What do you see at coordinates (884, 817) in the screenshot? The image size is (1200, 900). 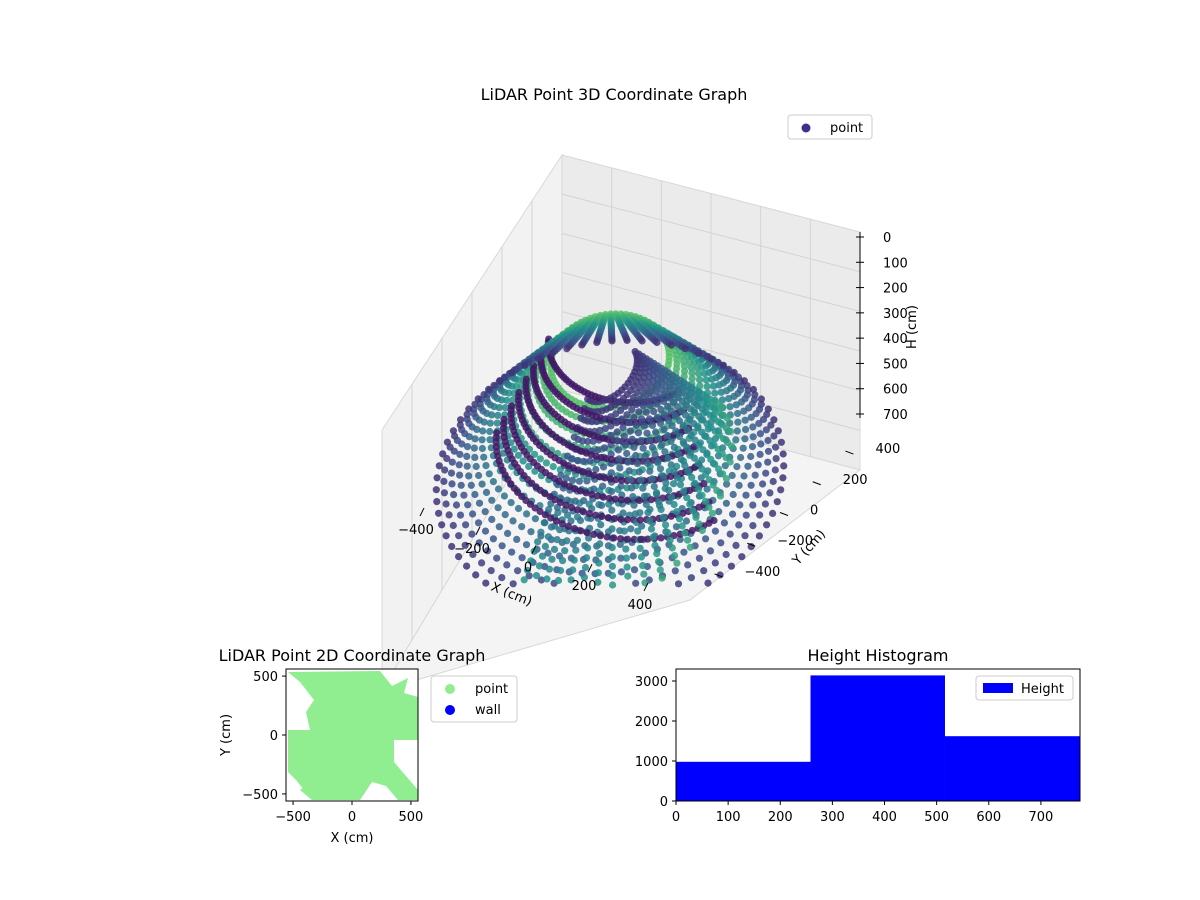 I see `histogram-x-tick-label: 400` at bounding box center [884, 817].